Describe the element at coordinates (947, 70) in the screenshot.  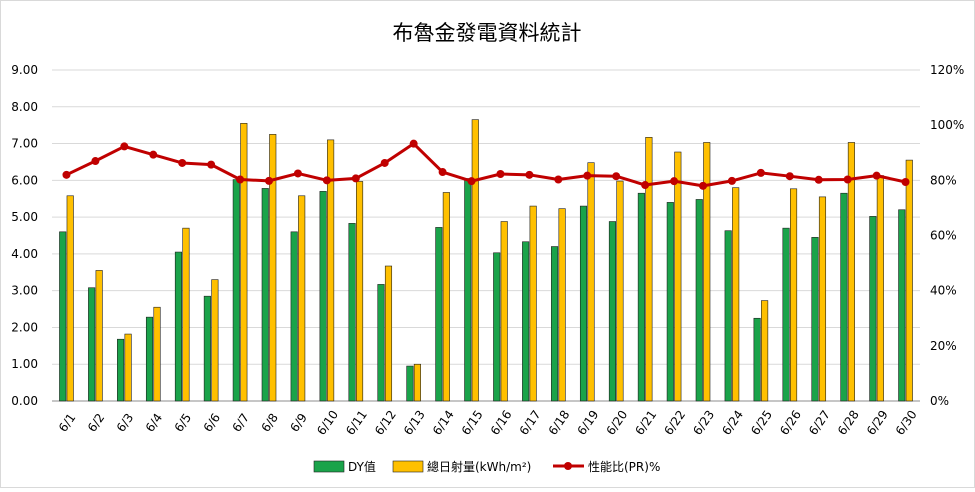
I see `y-right-tick-label: 120%` at that location.